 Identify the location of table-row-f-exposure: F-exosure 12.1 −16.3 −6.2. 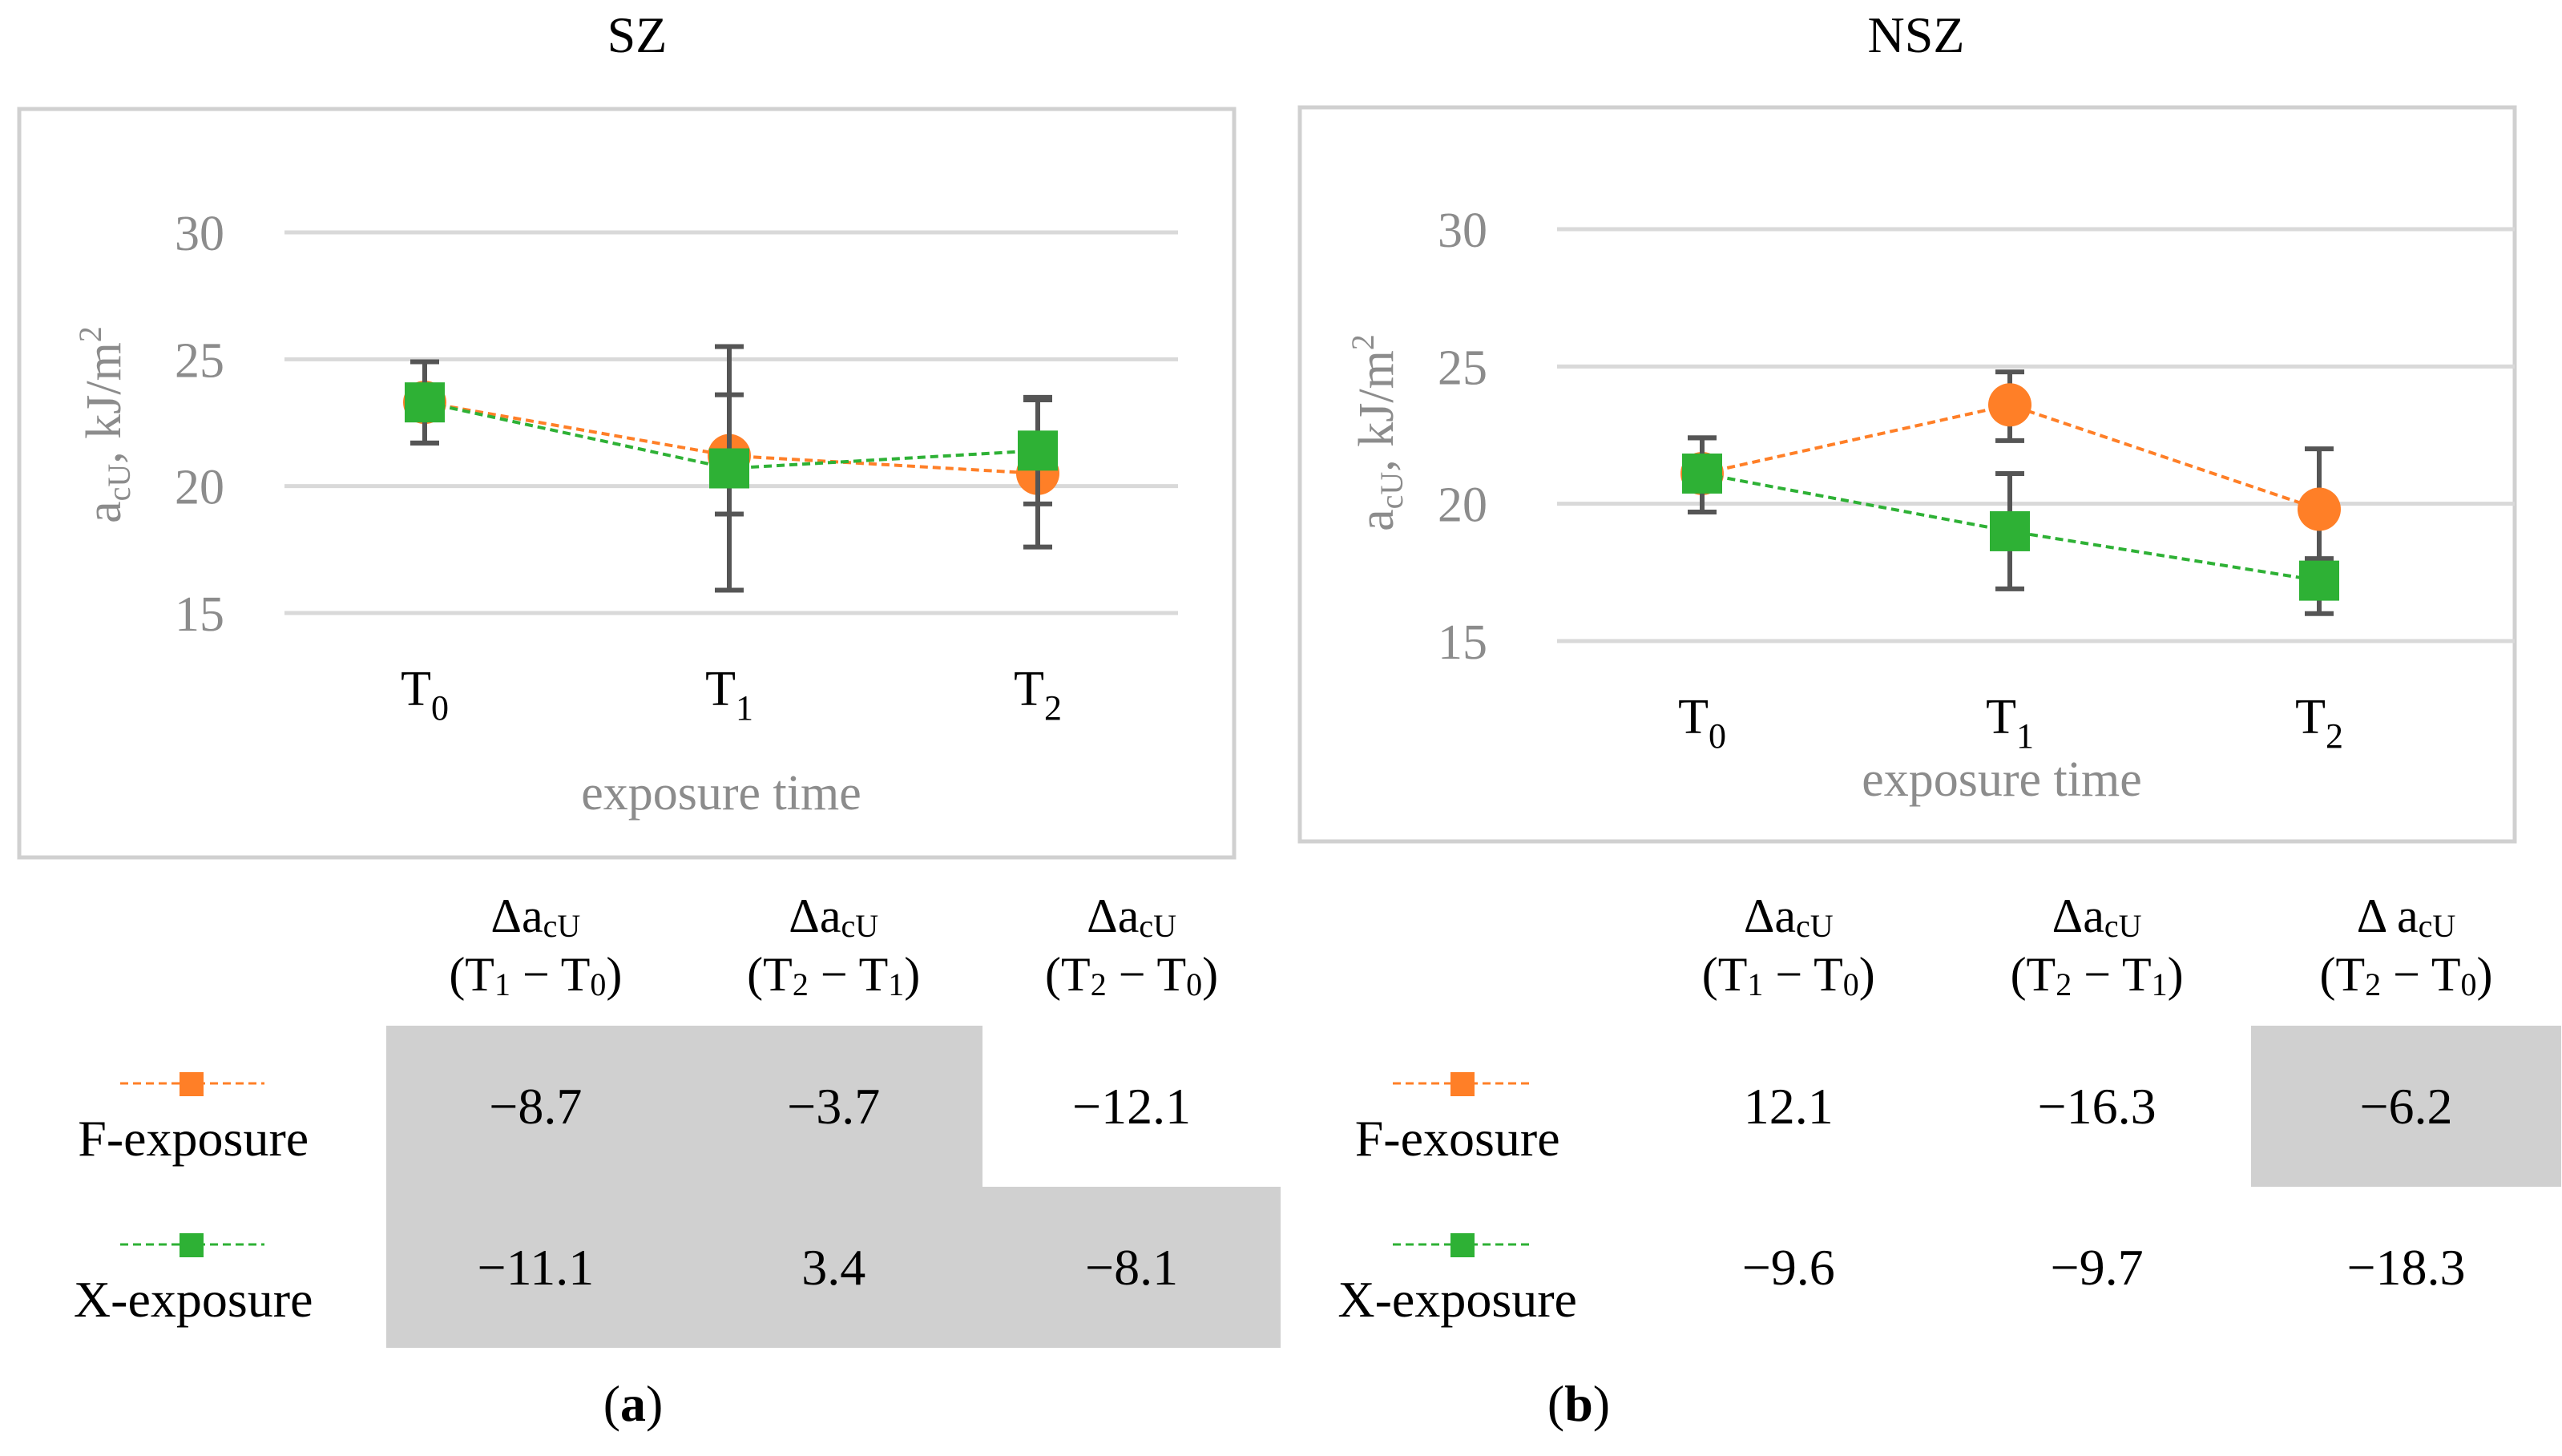
(1921, 1106).